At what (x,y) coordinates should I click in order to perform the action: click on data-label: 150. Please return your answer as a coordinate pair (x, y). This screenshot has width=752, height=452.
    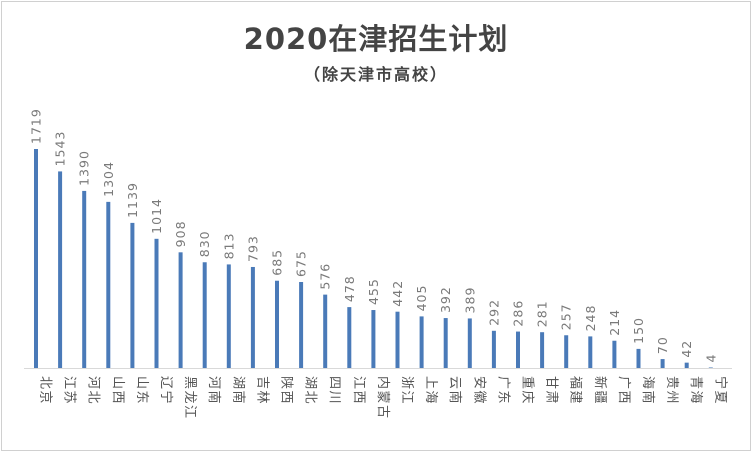
    Looking at the image, I should click on (638, 330).